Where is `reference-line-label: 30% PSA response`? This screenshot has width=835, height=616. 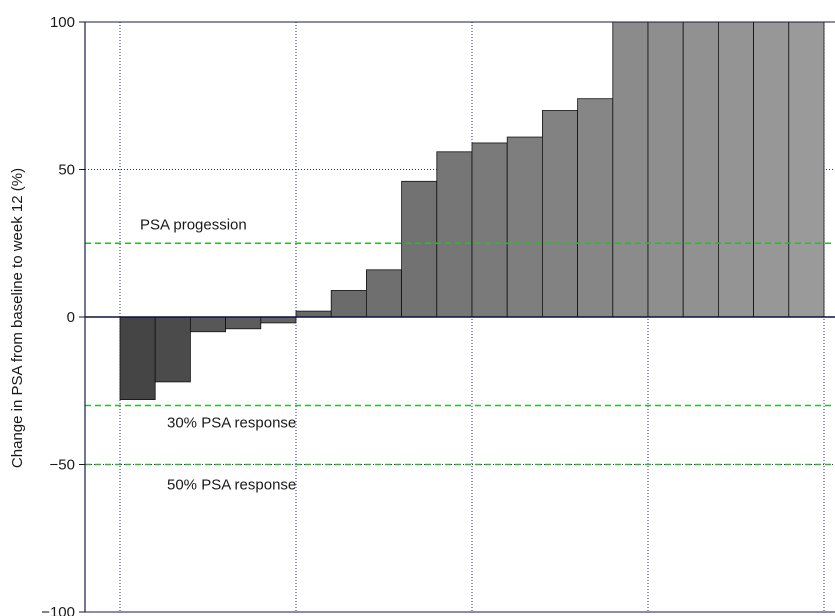 reference-line-label: 30% PSA response is located at coordinates (231, 423).